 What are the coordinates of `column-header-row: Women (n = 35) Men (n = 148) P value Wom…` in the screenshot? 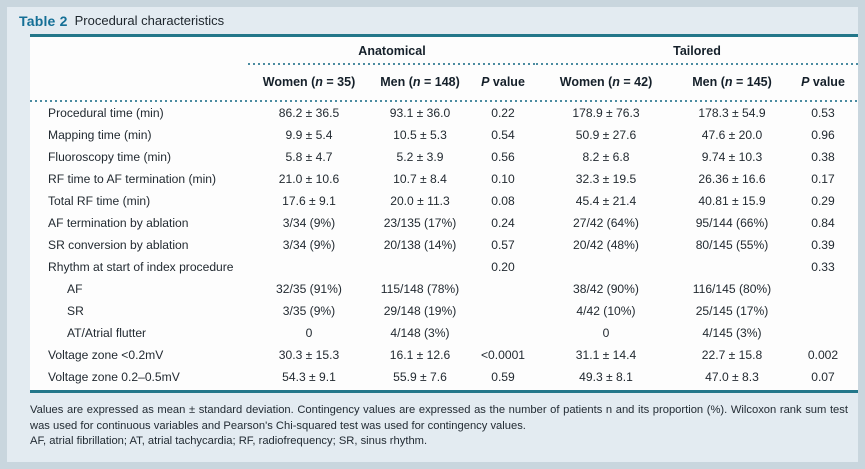 It's located at (444, 82).